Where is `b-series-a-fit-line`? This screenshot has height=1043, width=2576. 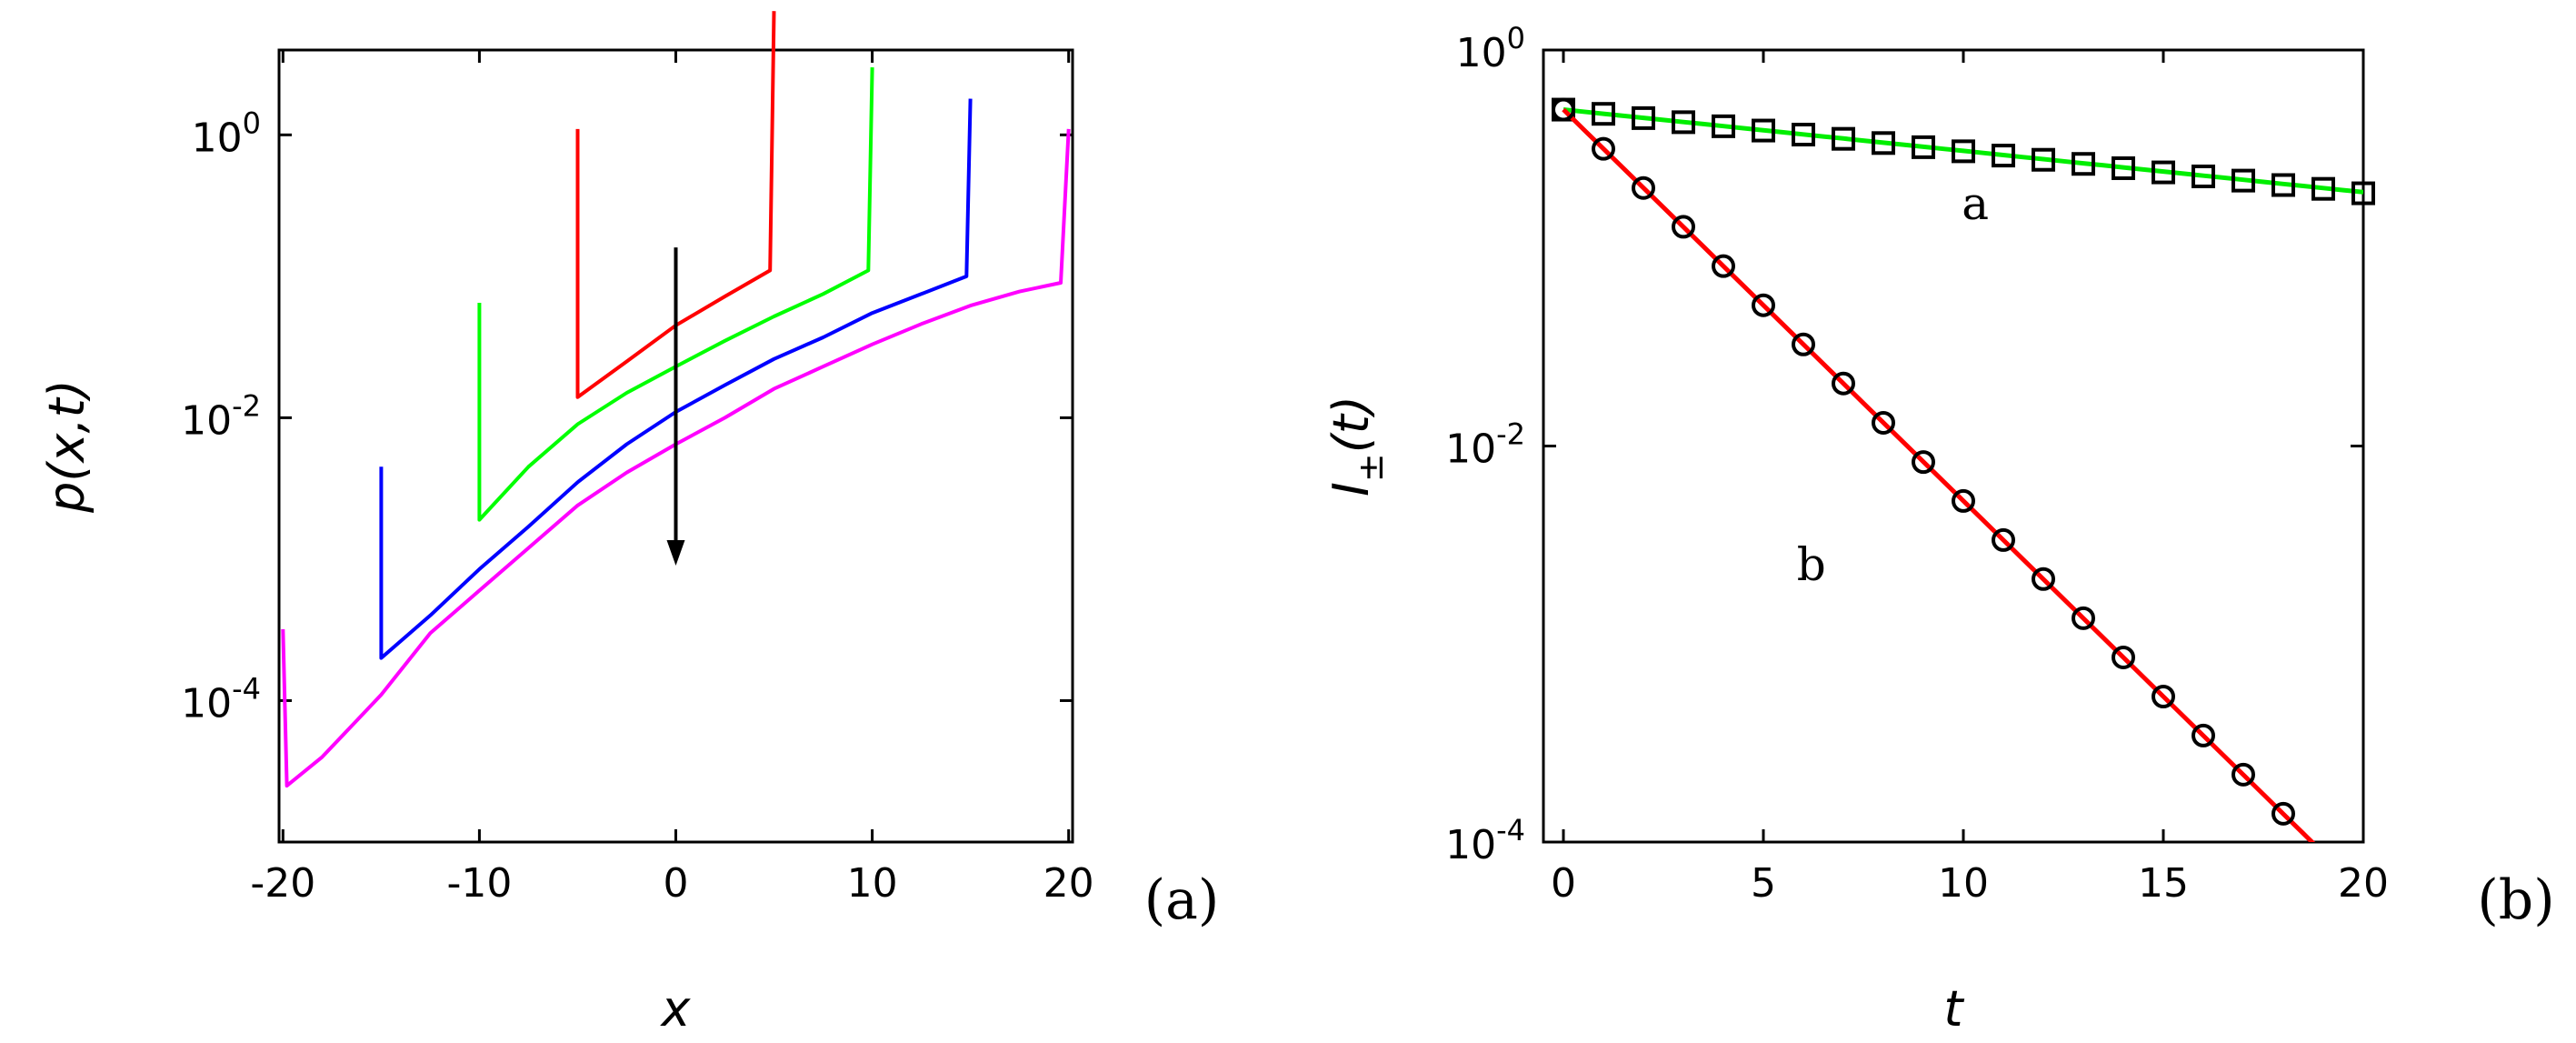
b-series-a-fit-line is located at coordinates (1963, 151).